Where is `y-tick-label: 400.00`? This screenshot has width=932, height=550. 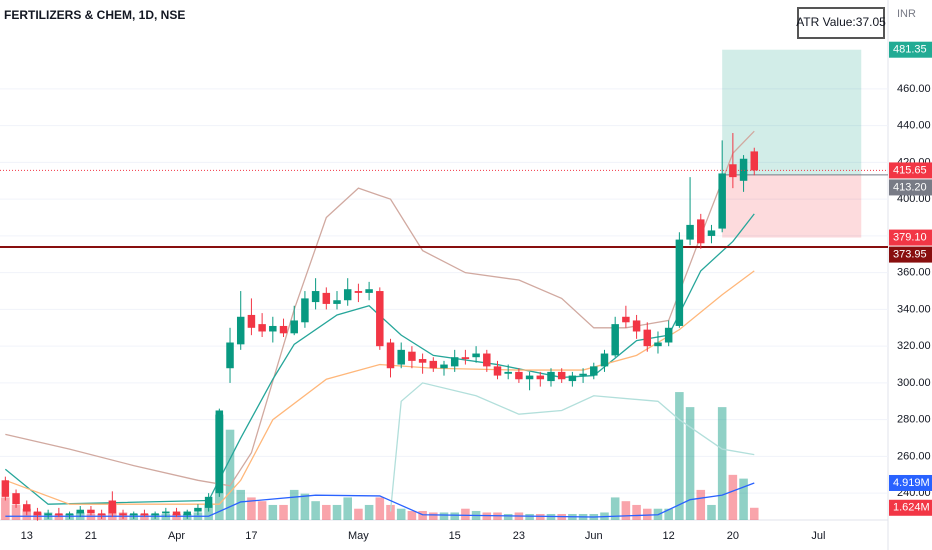 y-tick-label: 400.00 is located at coordinates (914, 199).